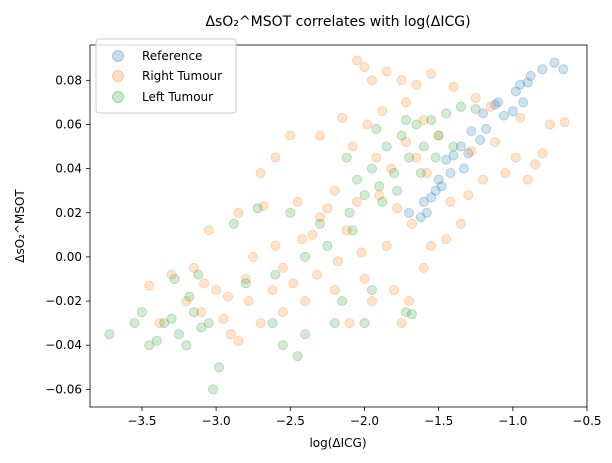 Image resolution: width=612 pixels, height=463 pixels. What do you see at coordinates (63, 389) in the screenshot?
I see `y-tick-label: −0.06` at bounding box center [63, 389].